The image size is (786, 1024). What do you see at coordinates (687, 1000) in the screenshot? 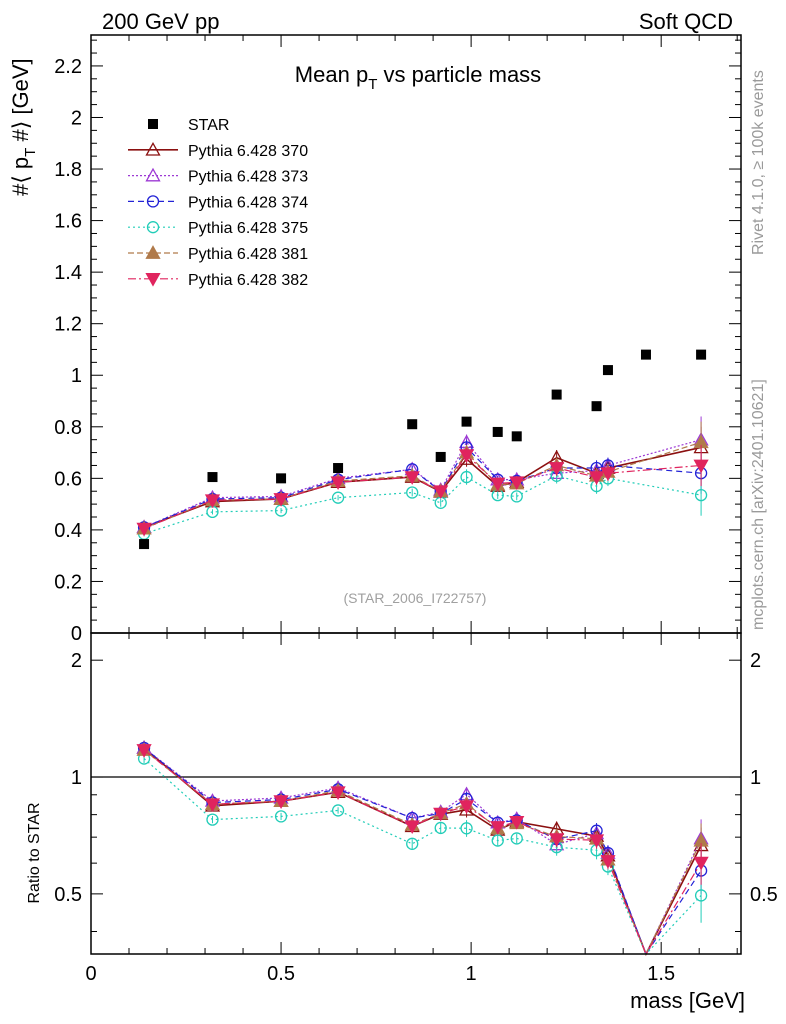
I see `x-axis-label: mass [GeV]` at bounding box center [687, 1000].